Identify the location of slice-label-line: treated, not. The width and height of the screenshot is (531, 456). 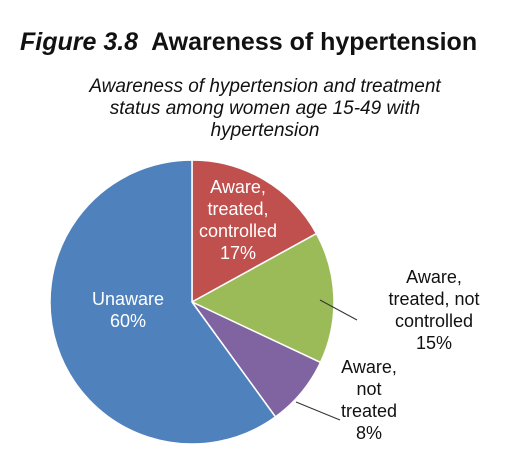
(433, 299).